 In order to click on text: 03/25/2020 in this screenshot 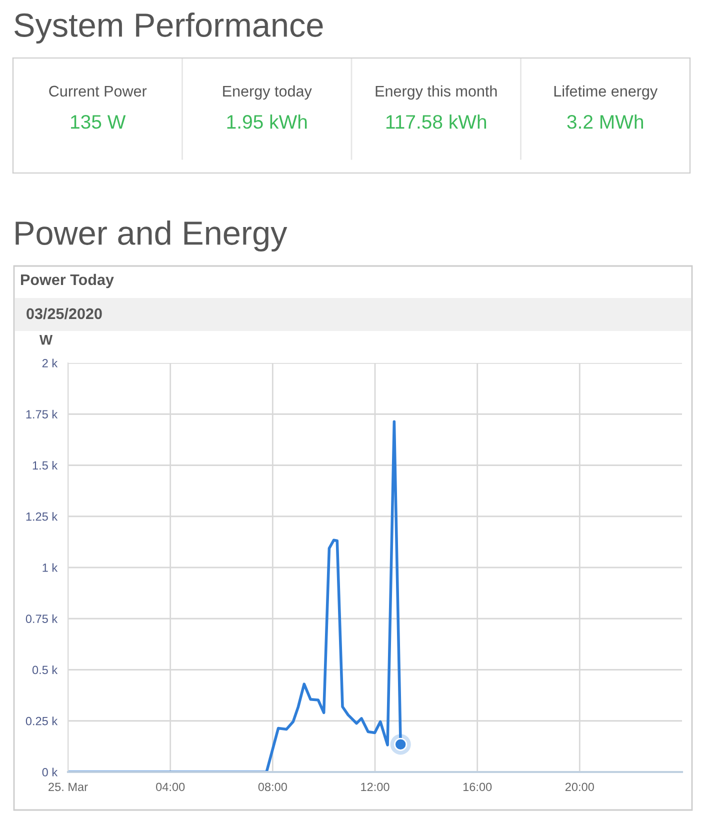, I will do `click(64, 314)`.